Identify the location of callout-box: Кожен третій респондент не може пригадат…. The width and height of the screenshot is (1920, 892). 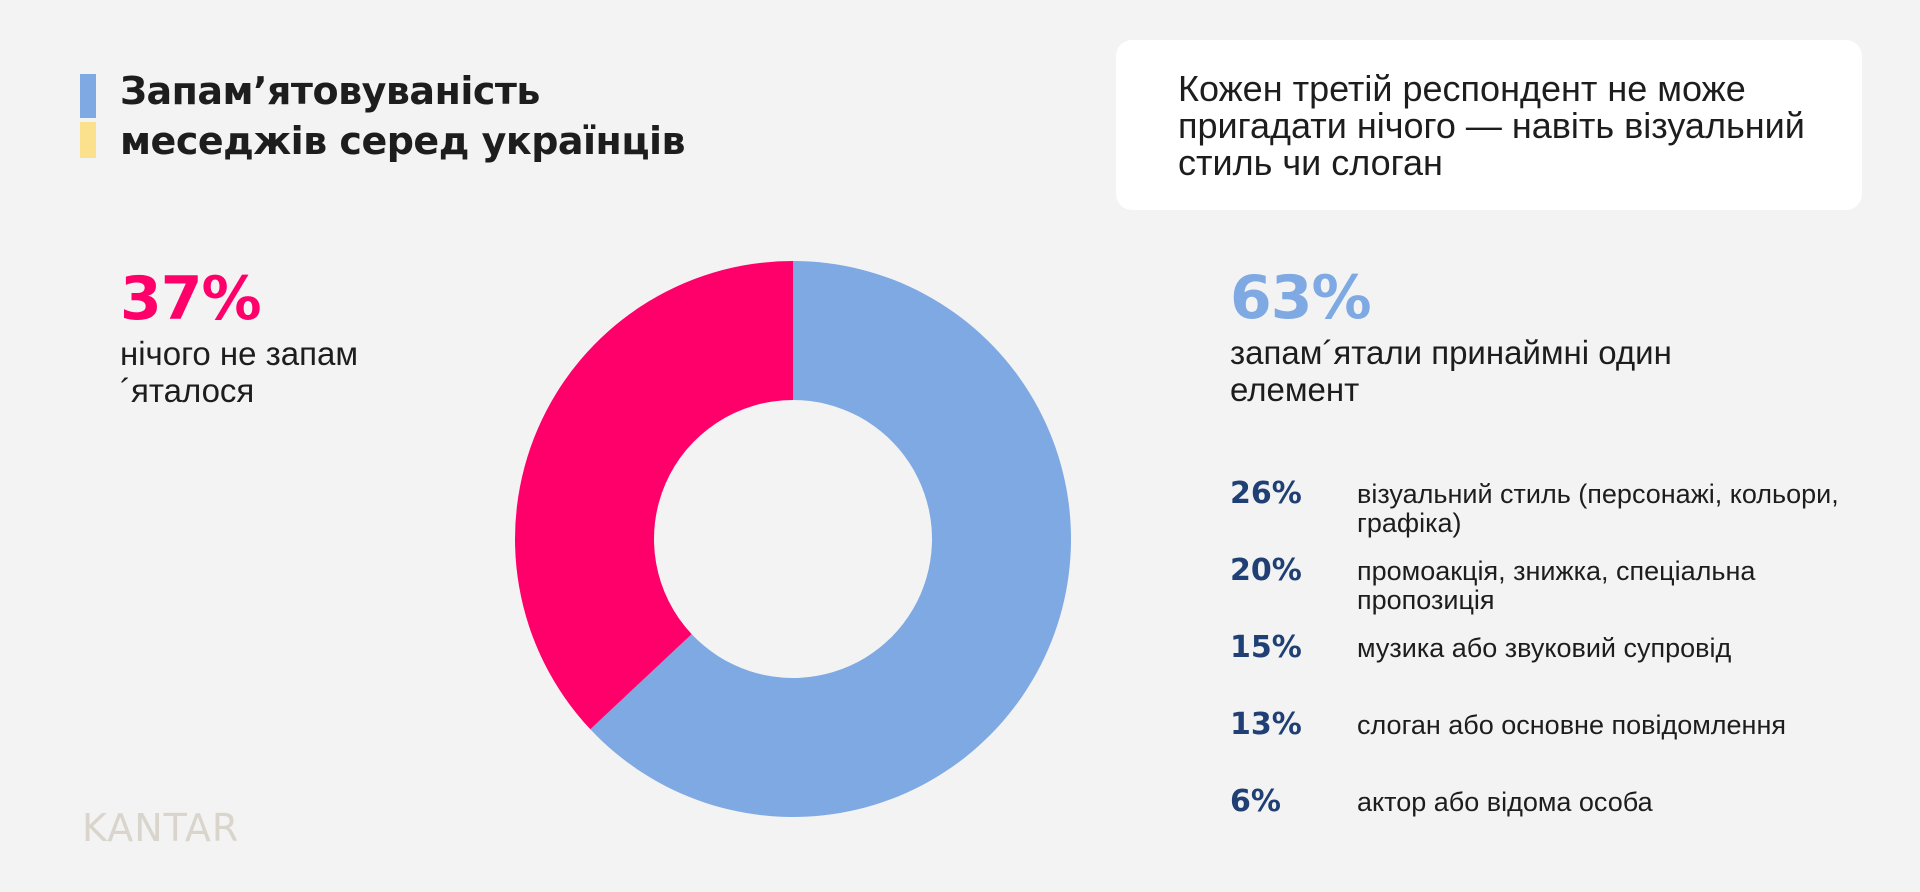
(1489, 125).